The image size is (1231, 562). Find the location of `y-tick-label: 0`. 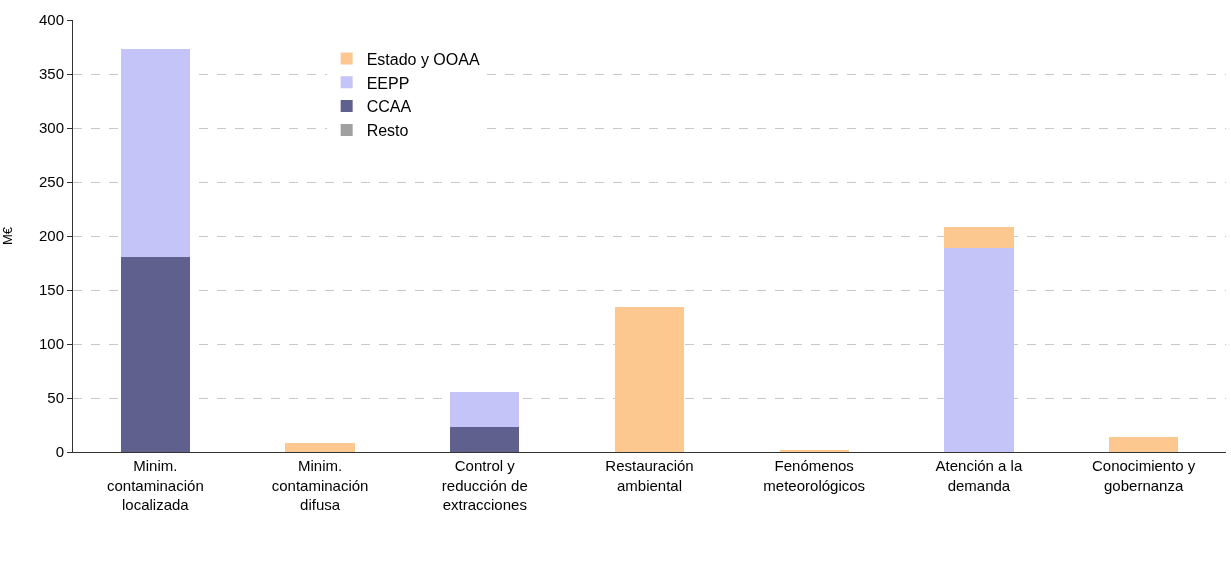

y-tick-label: 0 is located at coordinates (59, 452).